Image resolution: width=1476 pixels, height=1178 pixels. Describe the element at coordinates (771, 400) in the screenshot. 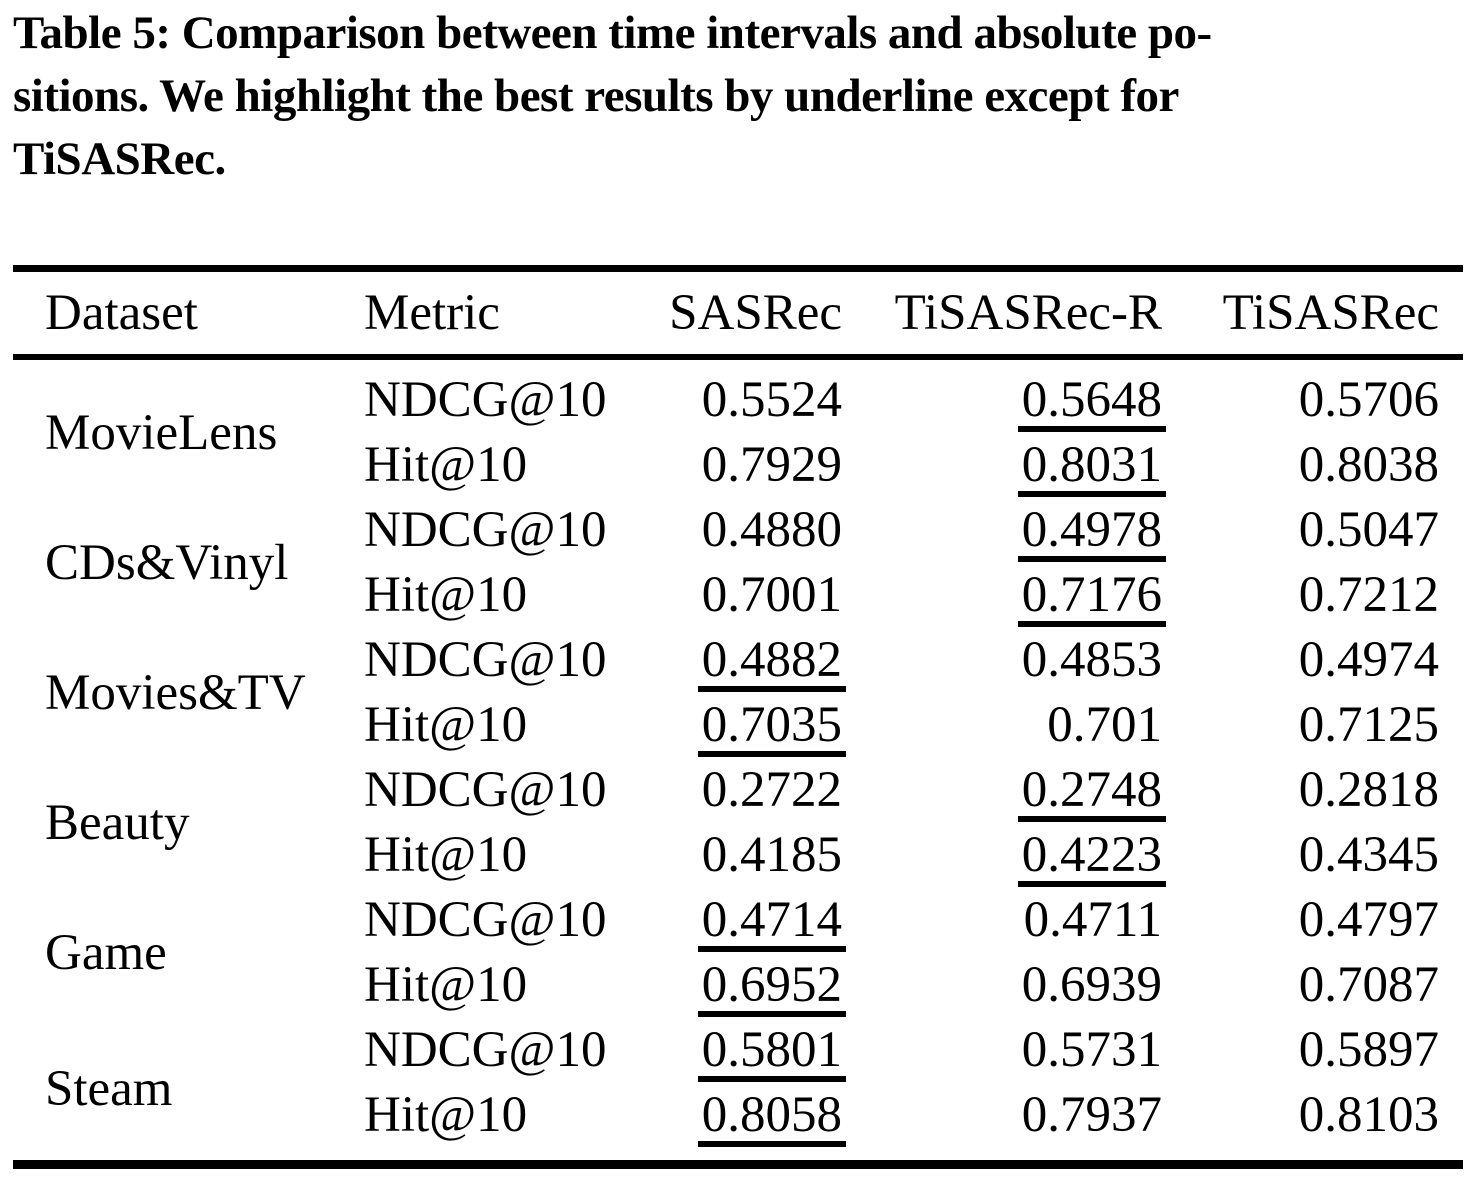

I see `value: 0.5524` at that location.